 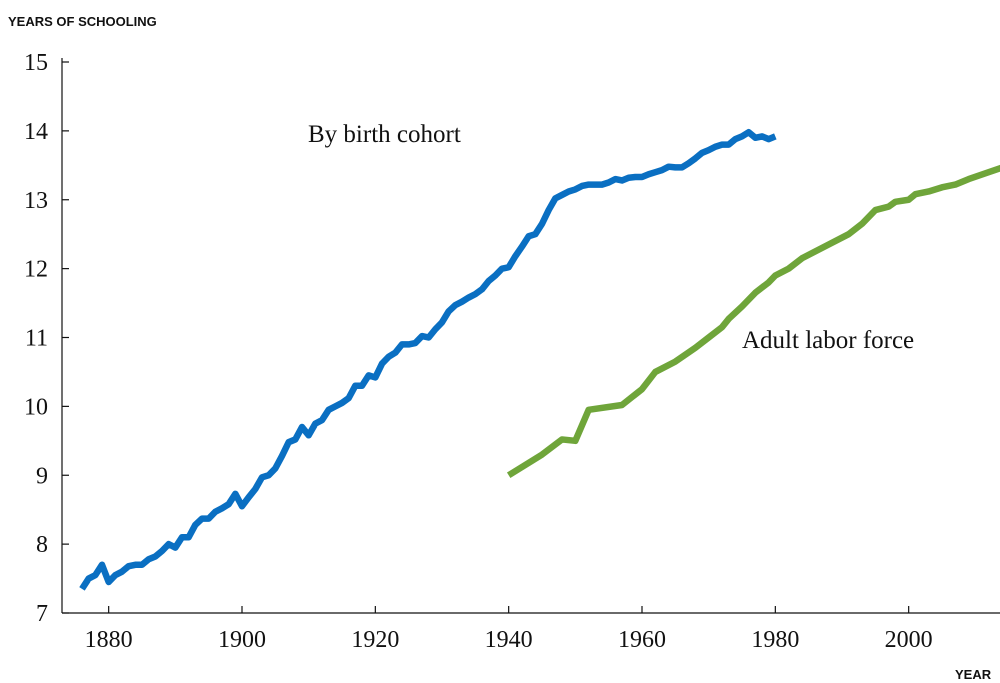 What do you see at coordinates (384, 134) in the screenshot?
I see `annotation: By birth cohort` at bounding box center [384, 134].